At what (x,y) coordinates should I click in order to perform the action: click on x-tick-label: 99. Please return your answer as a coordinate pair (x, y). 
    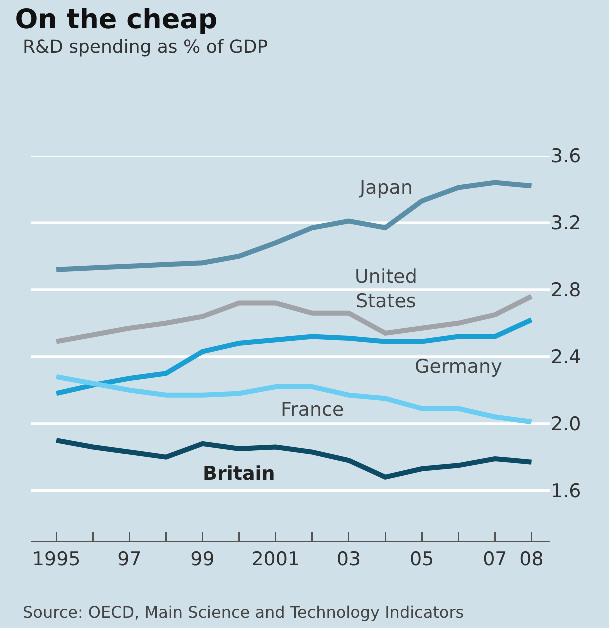
    Looking at the image, I should click on (202, 559).